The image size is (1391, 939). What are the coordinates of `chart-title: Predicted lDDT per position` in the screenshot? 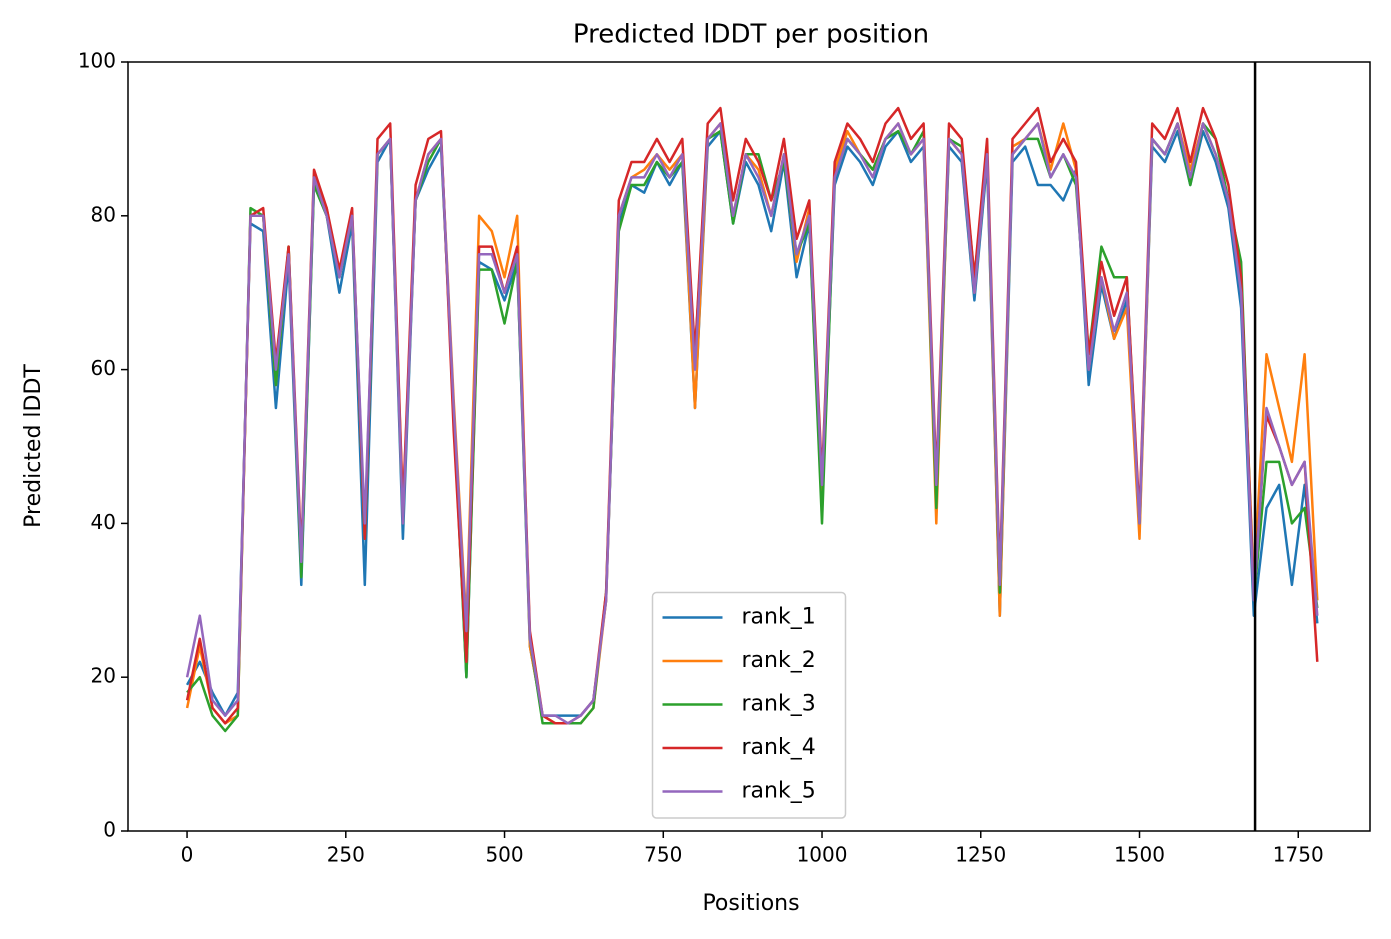 It's located at (751, 35).